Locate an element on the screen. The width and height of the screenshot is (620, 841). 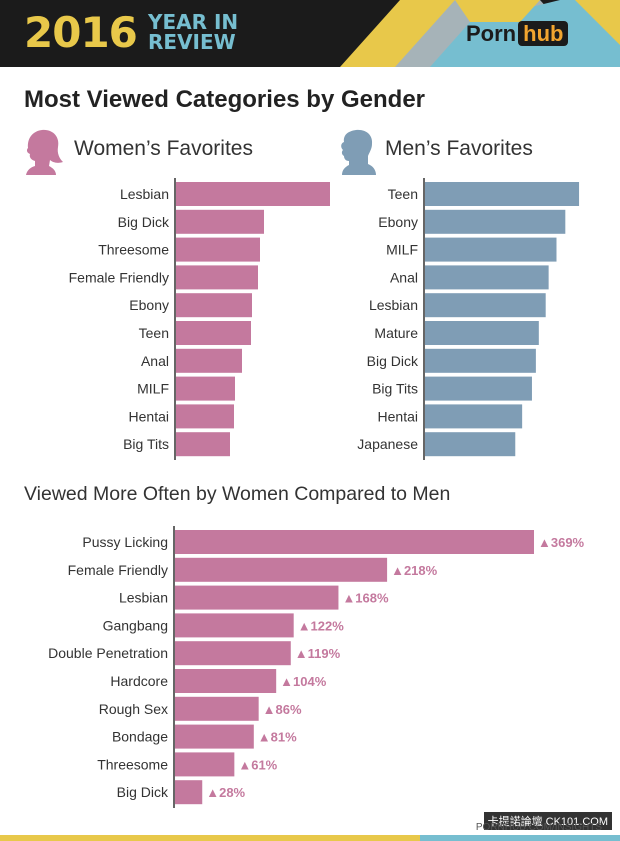
category-label: Pussy Licking is located at coordinates (125, 542).